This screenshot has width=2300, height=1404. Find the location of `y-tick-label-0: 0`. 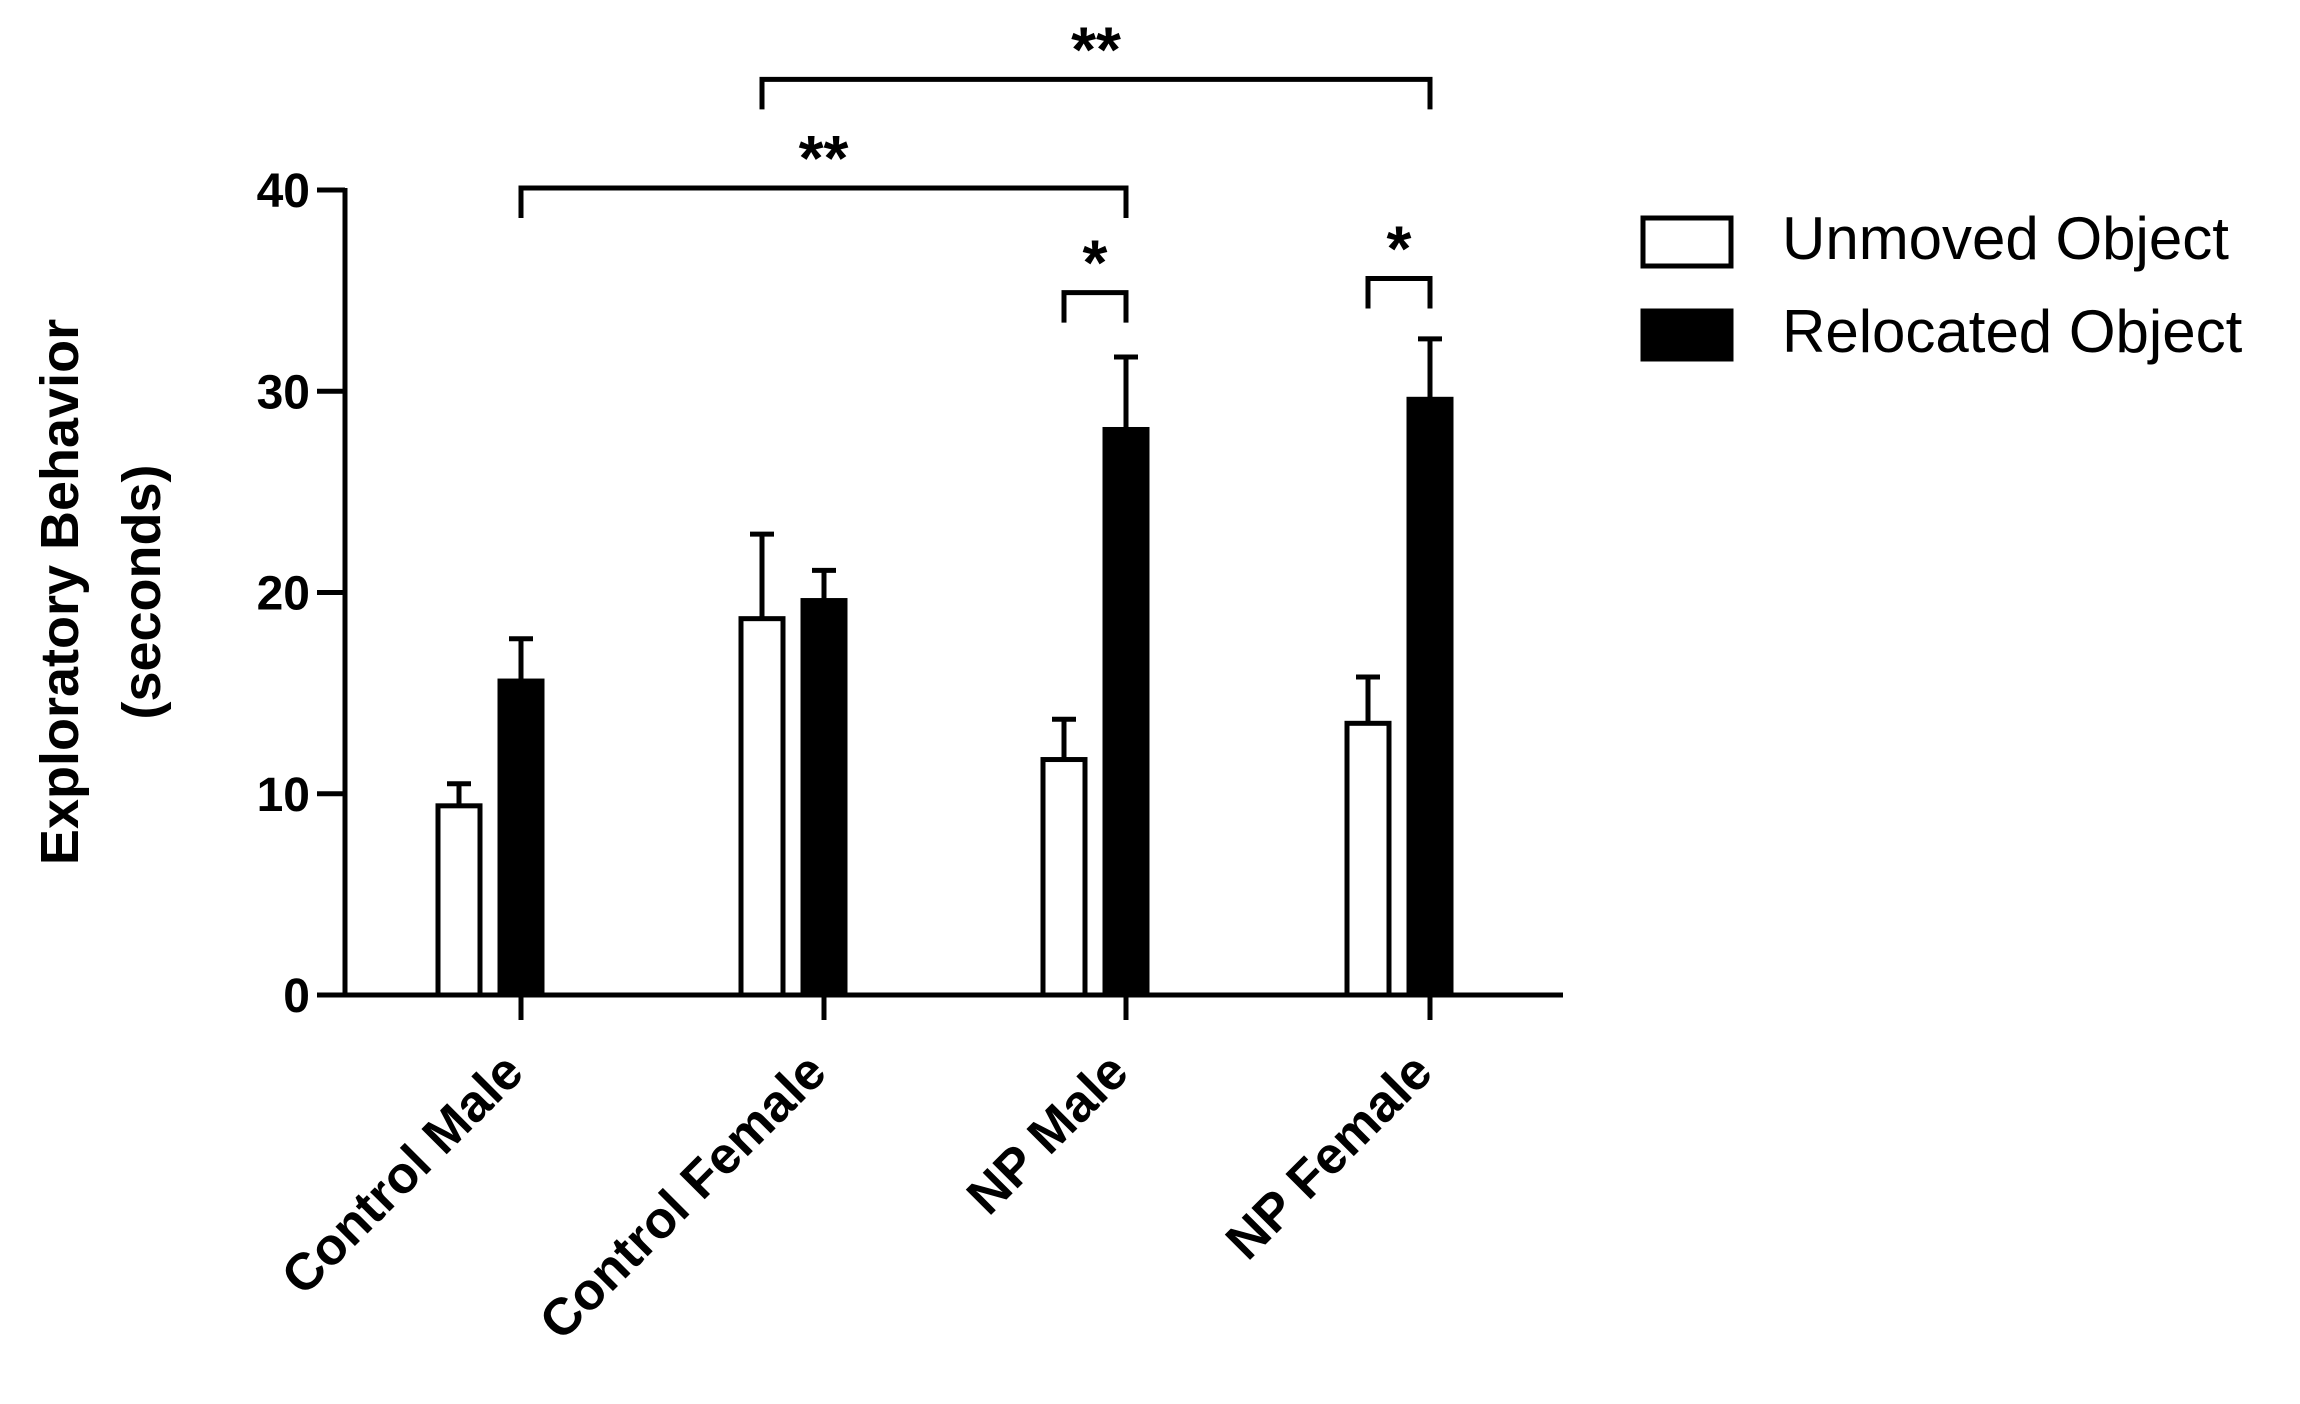

y-tick-label-0: 0 is located at coordinates (296, 996).